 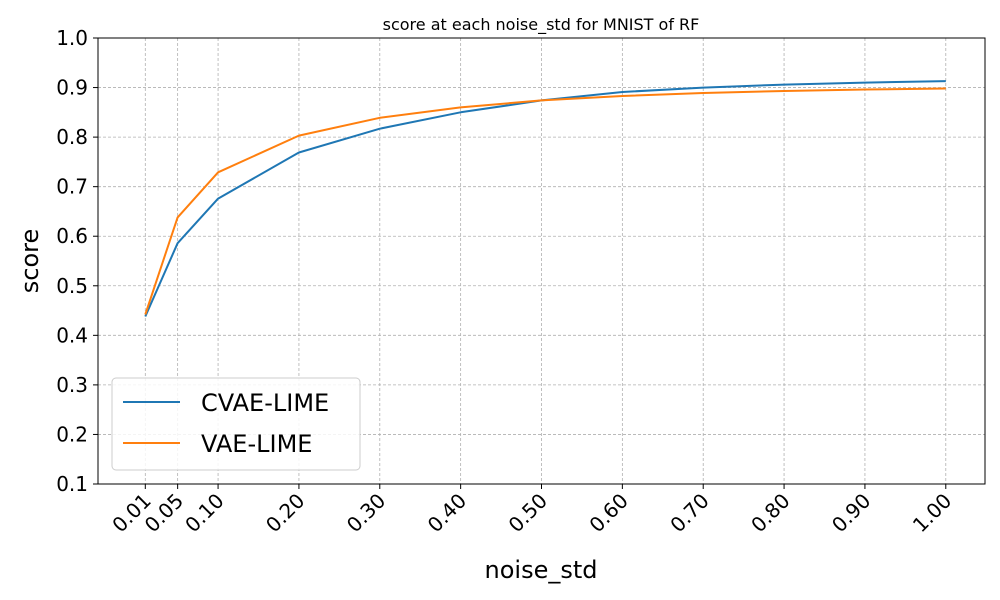 What do you see at coordinates (72, 88) in the screenshot?
I see `y-tick-label: 0.9` at bounding box center [72, 88].